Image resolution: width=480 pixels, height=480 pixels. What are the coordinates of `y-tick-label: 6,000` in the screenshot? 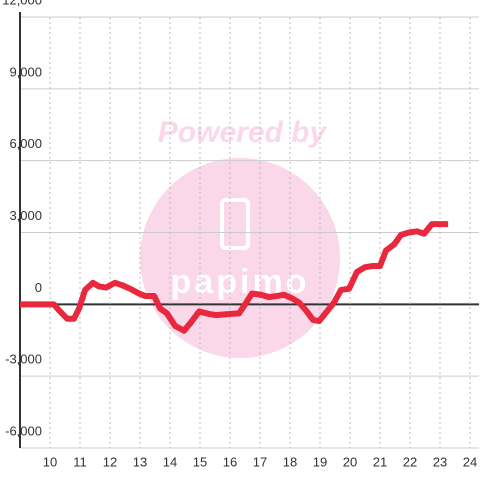 It's located at (25, 143).